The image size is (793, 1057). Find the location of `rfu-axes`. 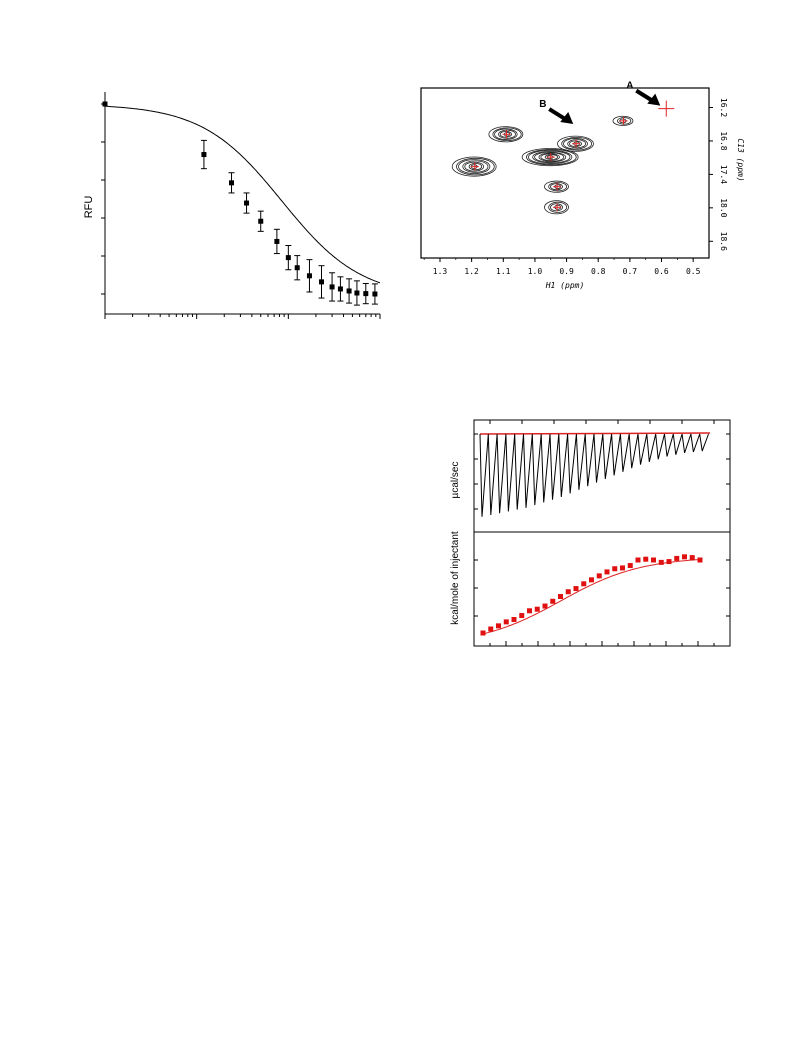

rfu-axes is located at coordinates (241, 205).